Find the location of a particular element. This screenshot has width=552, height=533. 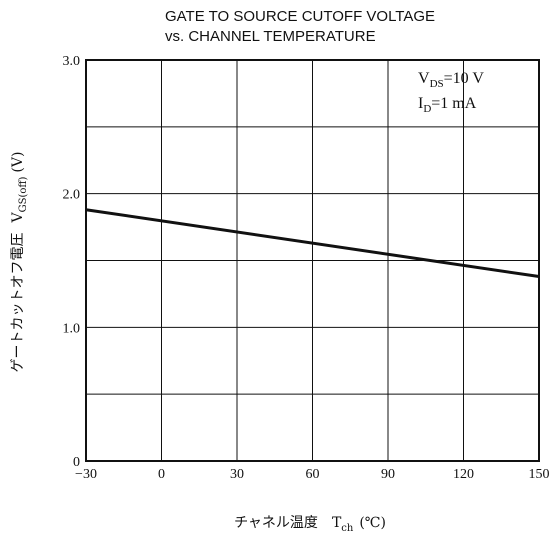

condition-id-value: =1 mA is located at coordinates (453, 103).